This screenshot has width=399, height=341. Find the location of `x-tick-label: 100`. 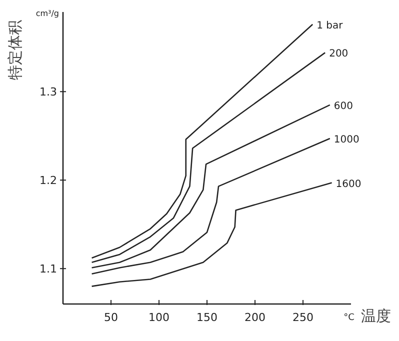

x-tick-label: 100 is located at coordinates (159, 317).